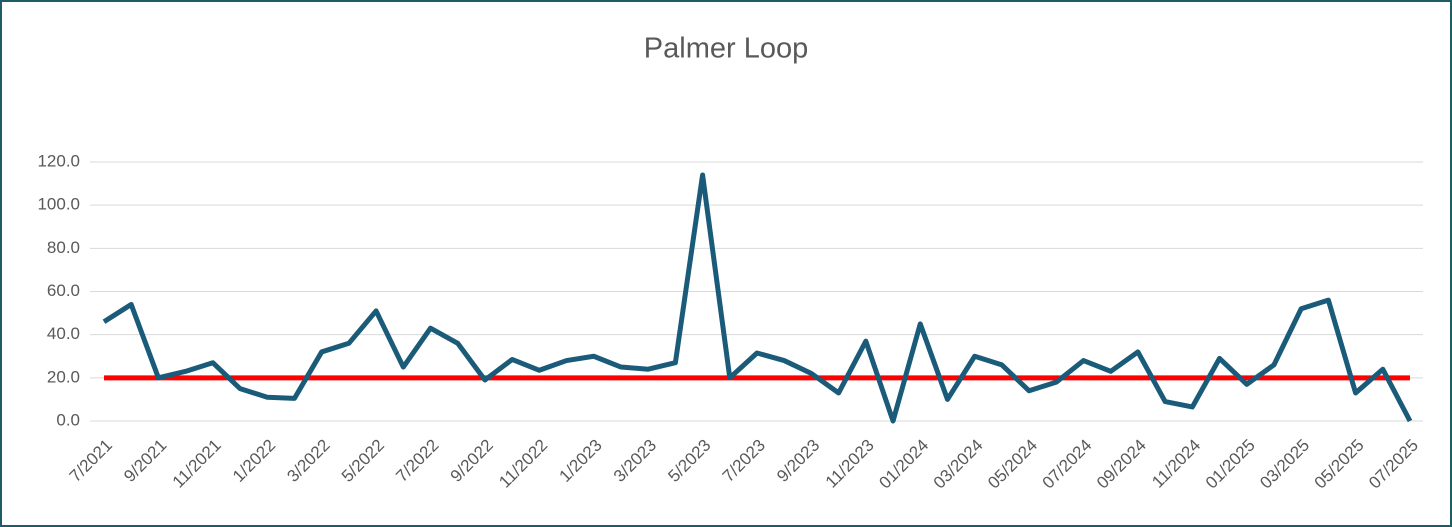 The width and height of the screenshot is (1452, 527). I want to click on y-tick-label: 100.0, so click(58, 204).